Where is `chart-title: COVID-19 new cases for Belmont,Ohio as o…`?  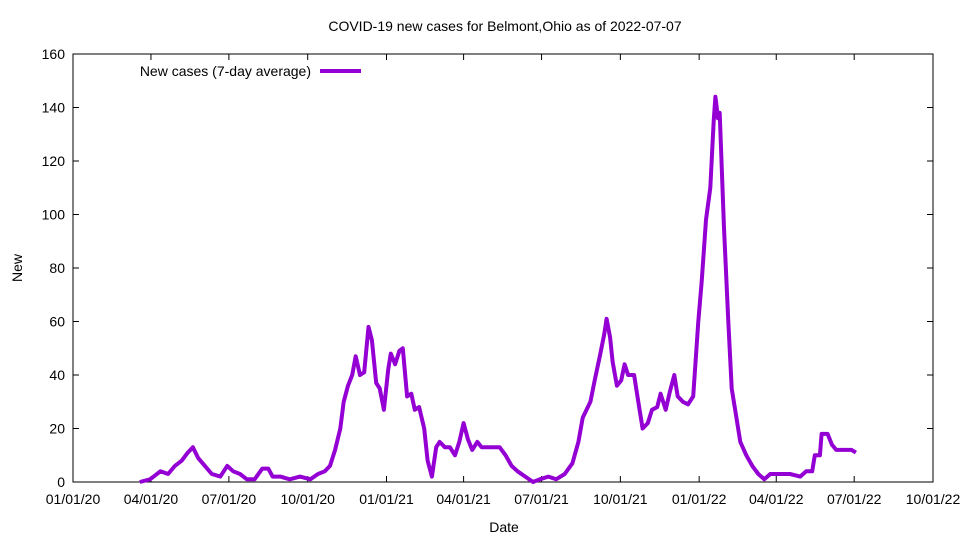 chart-title: COVID-19 new cases for Belmont,Ohio as o… is located at coordinates (505, 26).